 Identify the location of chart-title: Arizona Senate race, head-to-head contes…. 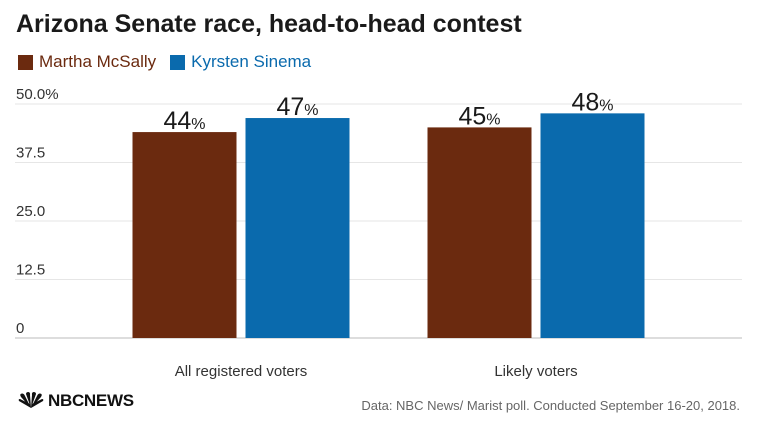
(269, 24).